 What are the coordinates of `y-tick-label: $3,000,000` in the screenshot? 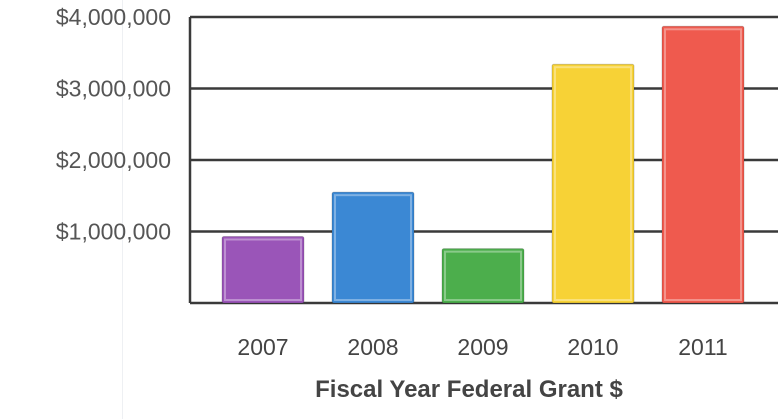 It's located at (113, 89).